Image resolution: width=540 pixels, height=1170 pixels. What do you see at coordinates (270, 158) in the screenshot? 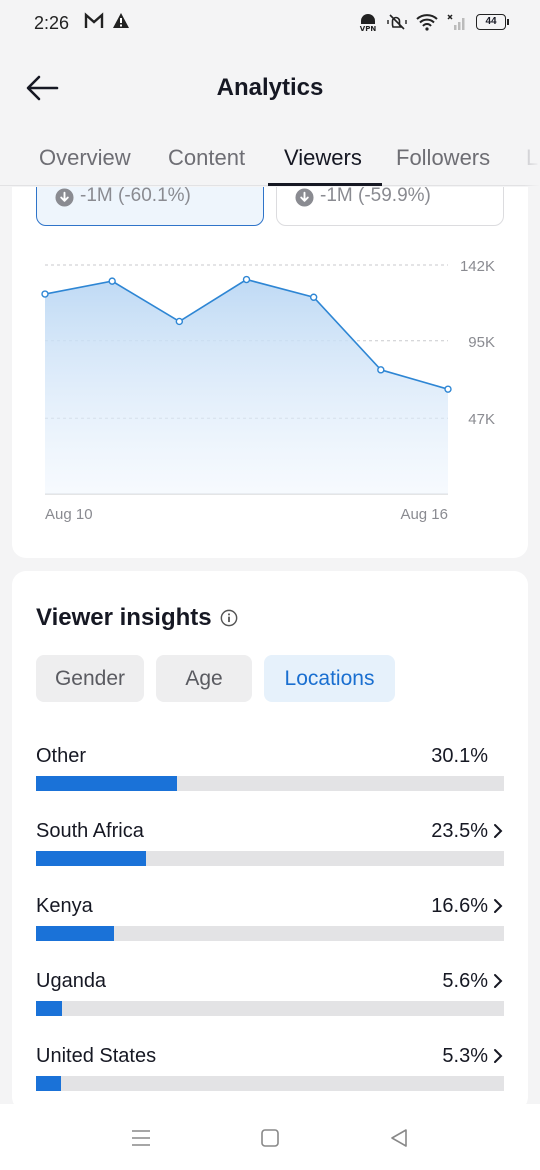
I see `tab-bar: Overview Content Viewers Followers L` at bounding box center [270, 158].